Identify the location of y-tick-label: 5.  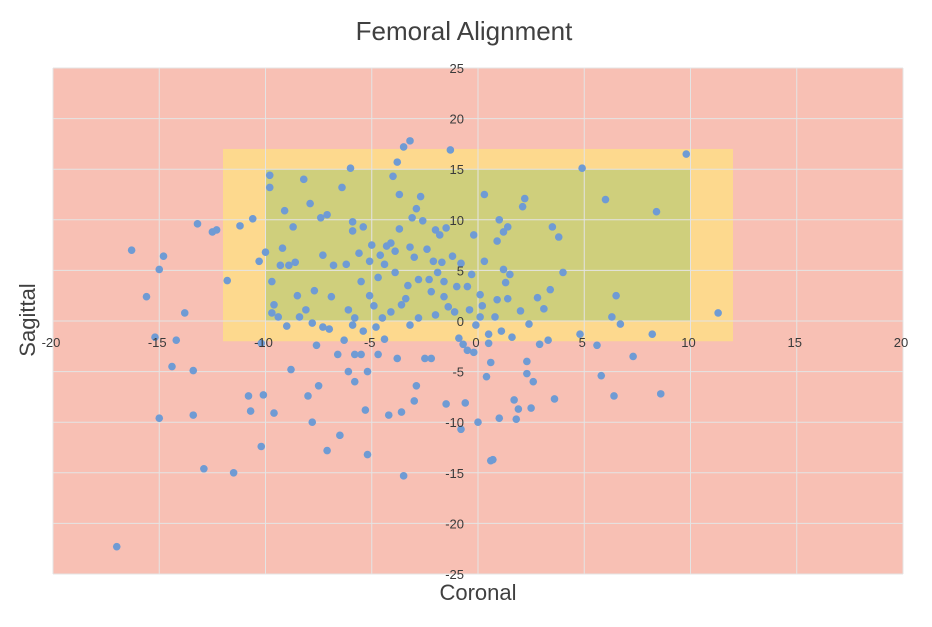
(460, 270).